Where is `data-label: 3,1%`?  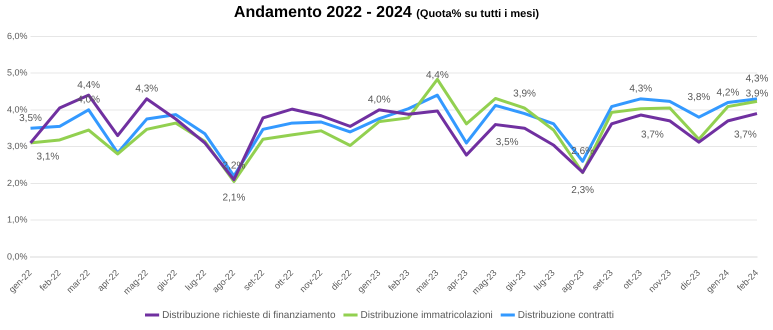
data-label: 3,1% is located at coordinates (48, 157).